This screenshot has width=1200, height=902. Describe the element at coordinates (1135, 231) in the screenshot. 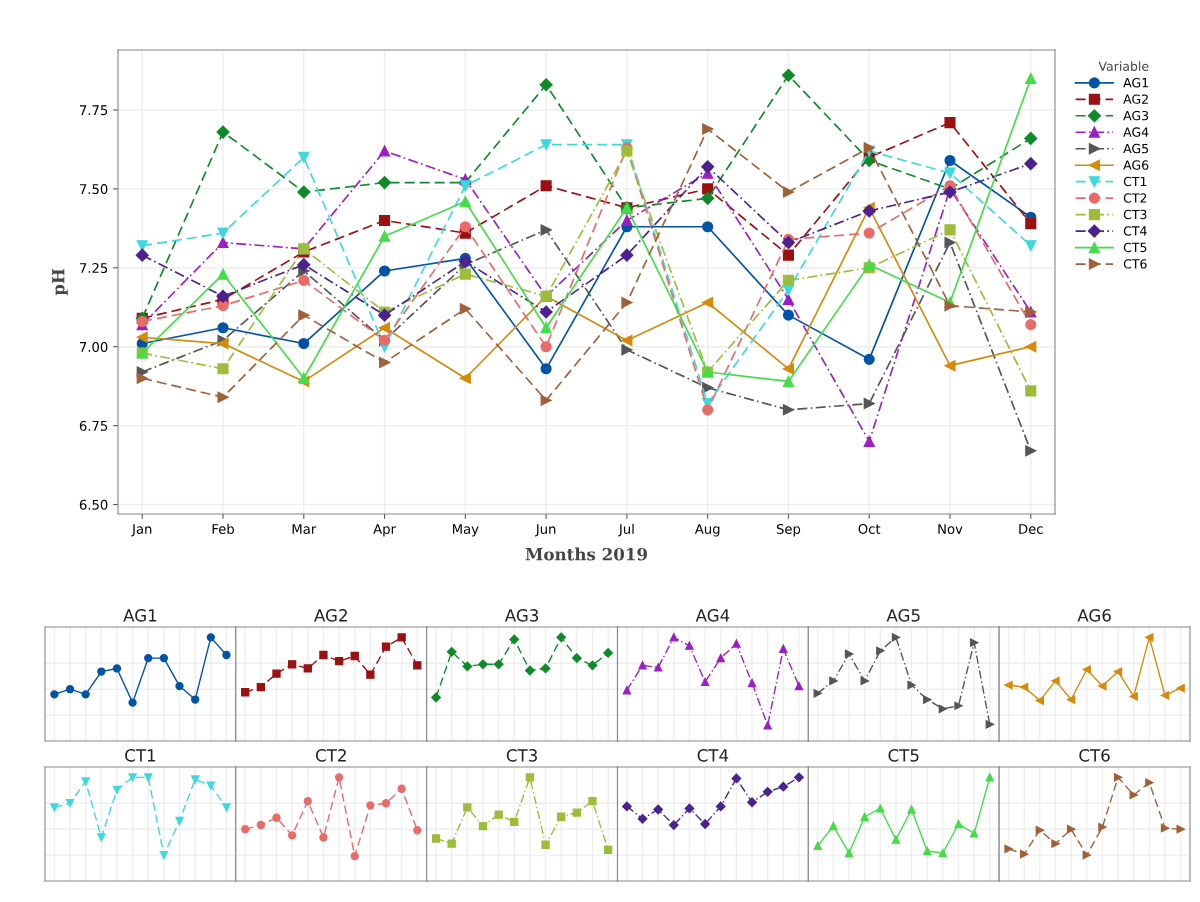

I see `legend-label: CT4` at that location.